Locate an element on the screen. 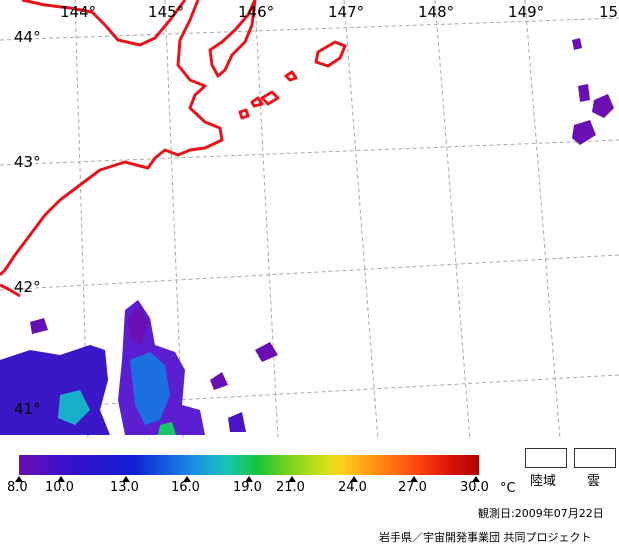 Image resolution: width=619 pixels, height=546 pixels. longitude-label-144: 144° is located at coordinates (78, 12).